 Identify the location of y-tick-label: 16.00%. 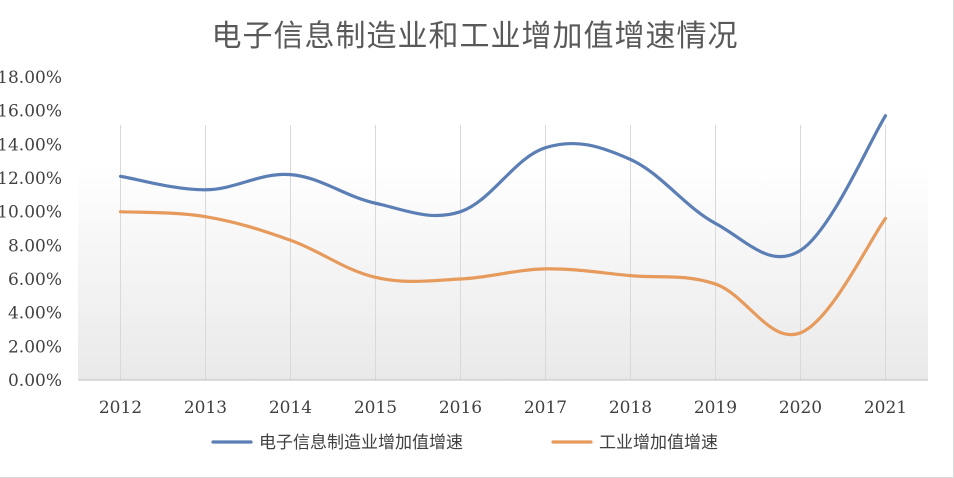
(31, 112).